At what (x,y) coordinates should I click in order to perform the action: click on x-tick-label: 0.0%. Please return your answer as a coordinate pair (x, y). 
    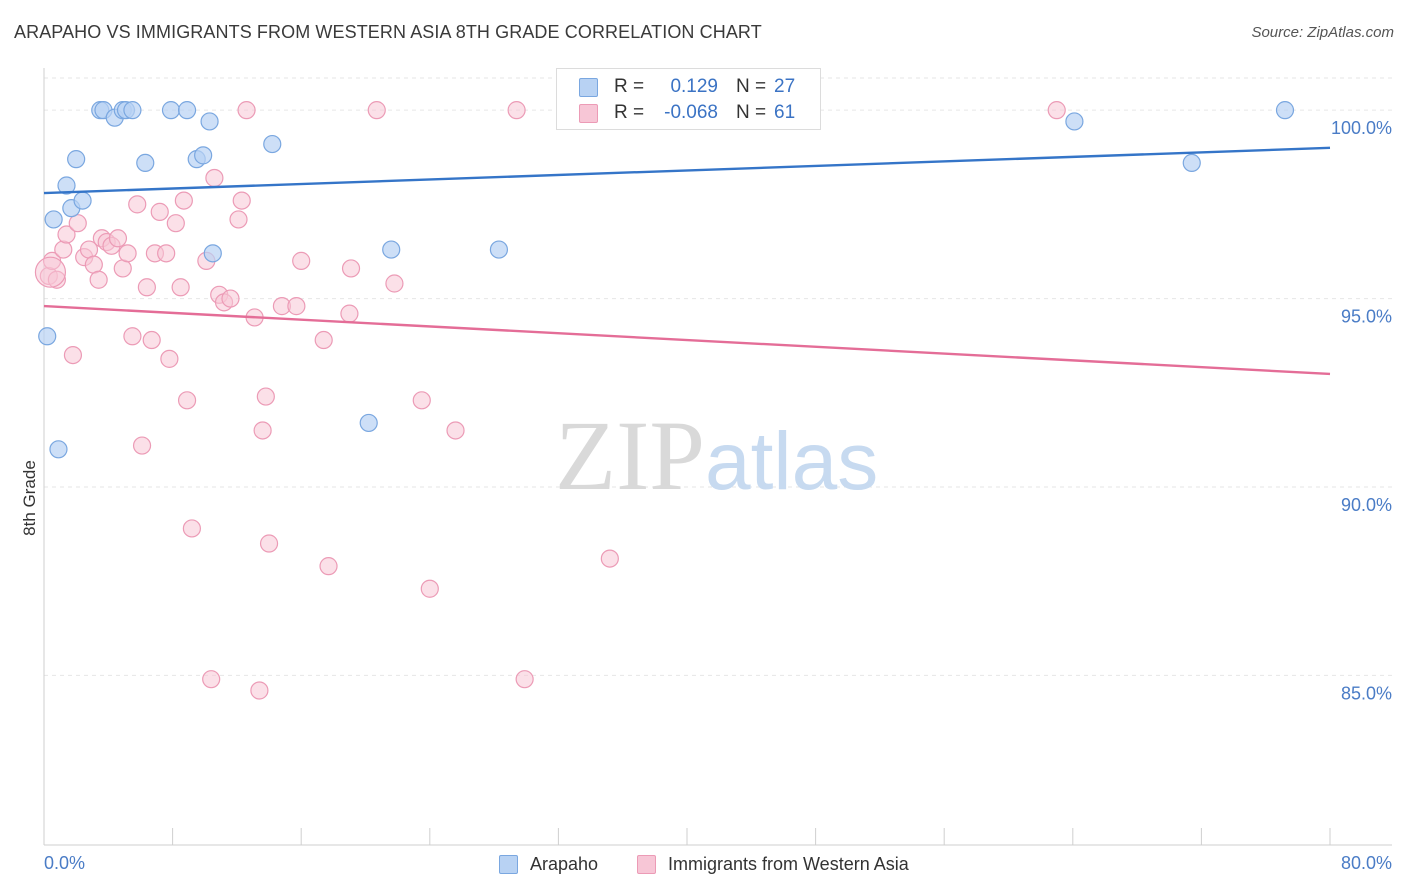
    Looking at the image, I should click on (64, 863).